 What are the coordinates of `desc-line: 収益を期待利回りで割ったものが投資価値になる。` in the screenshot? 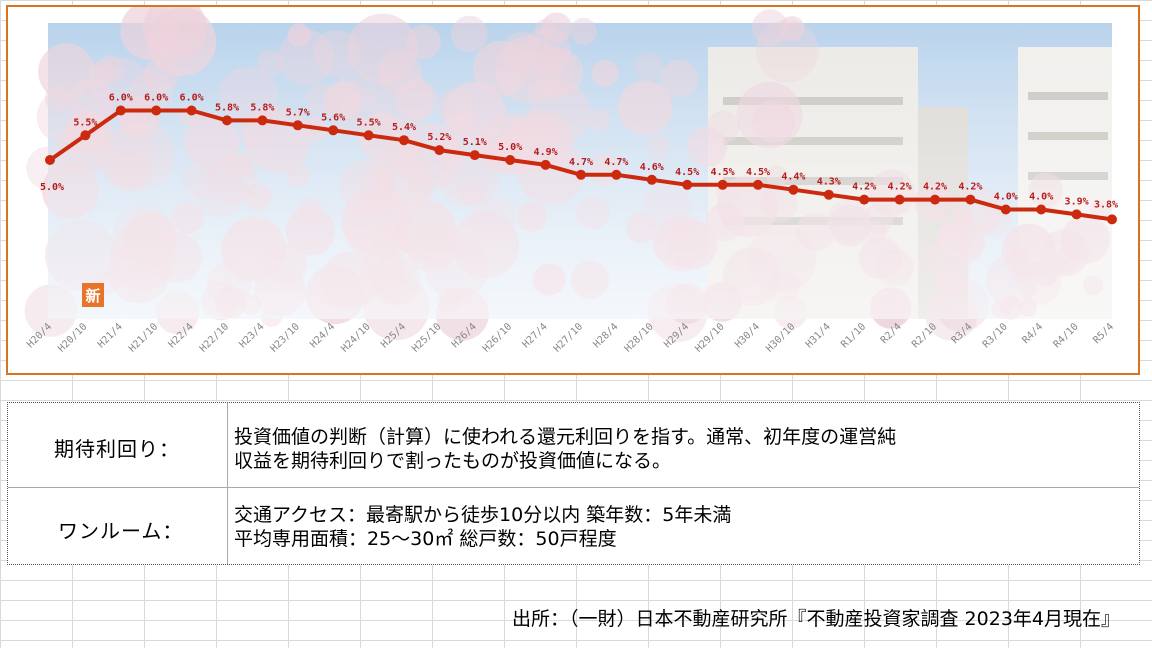 It's located at (453, 461).